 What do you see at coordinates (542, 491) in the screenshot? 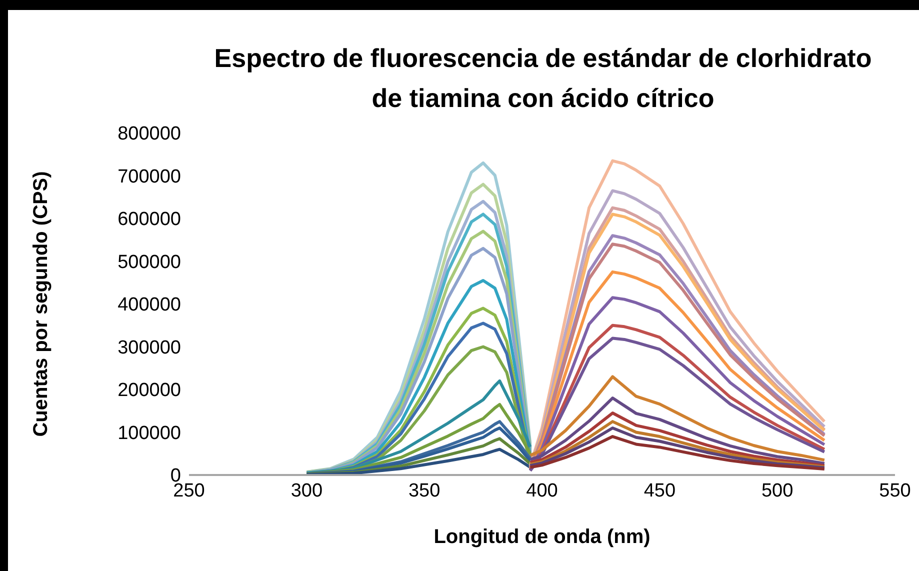
I see `x-tick-label: 400` at bounding box center [542, 491].